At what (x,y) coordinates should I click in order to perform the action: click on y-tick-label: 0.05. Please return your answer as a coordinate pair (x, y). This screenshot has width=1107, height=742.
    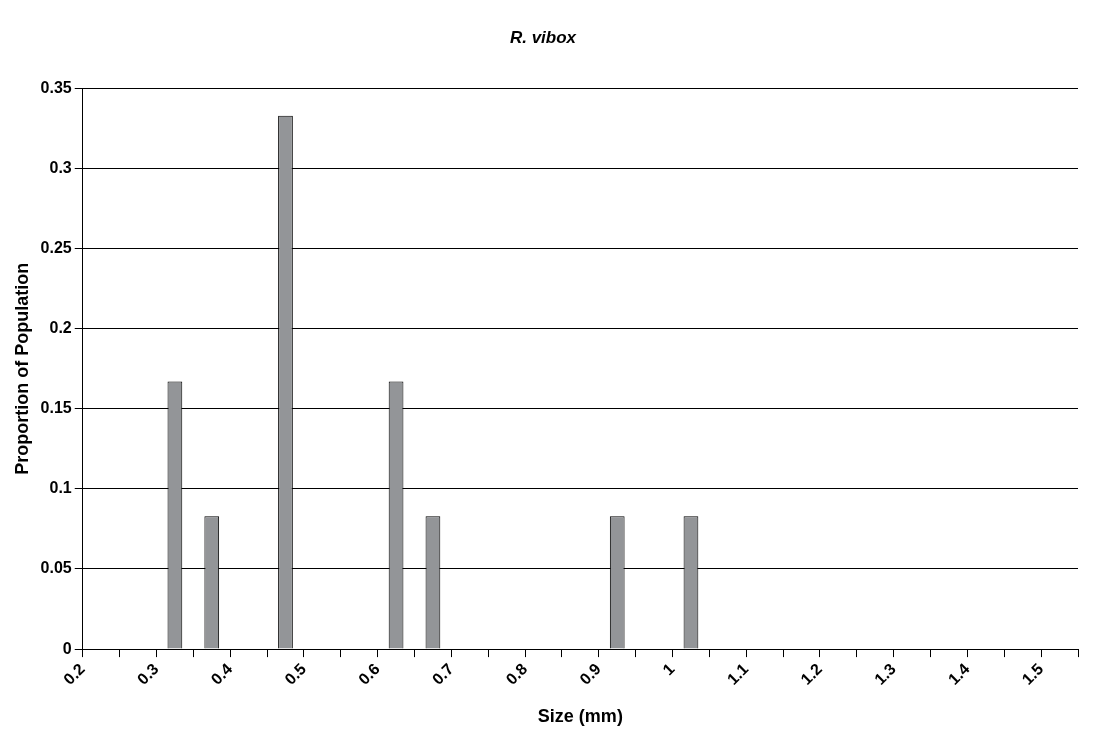
    Looking at the image, I should click on (56, 568).